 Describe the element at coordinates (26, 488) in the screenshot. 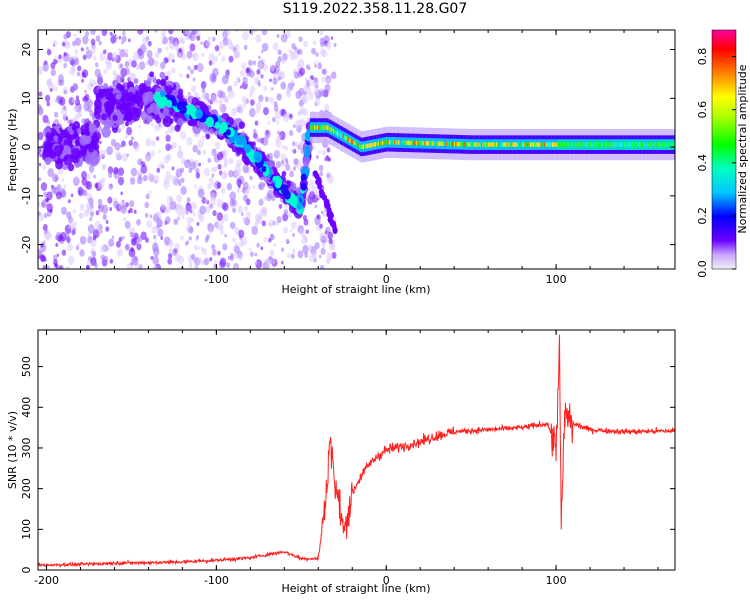

I see `snr-y-tick-label: 200` at that location.